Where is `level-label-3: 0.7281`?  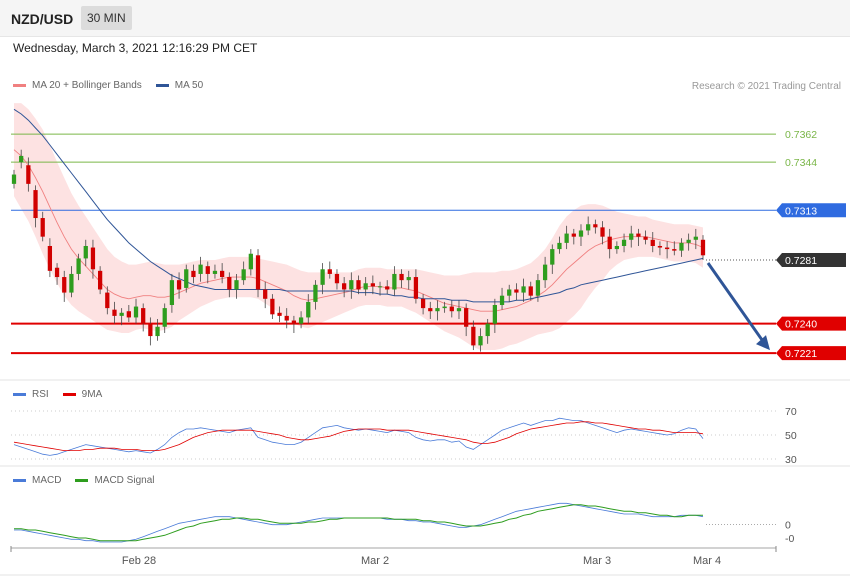
level-label-3: 0.7281 is located at coordinates (801, 261).